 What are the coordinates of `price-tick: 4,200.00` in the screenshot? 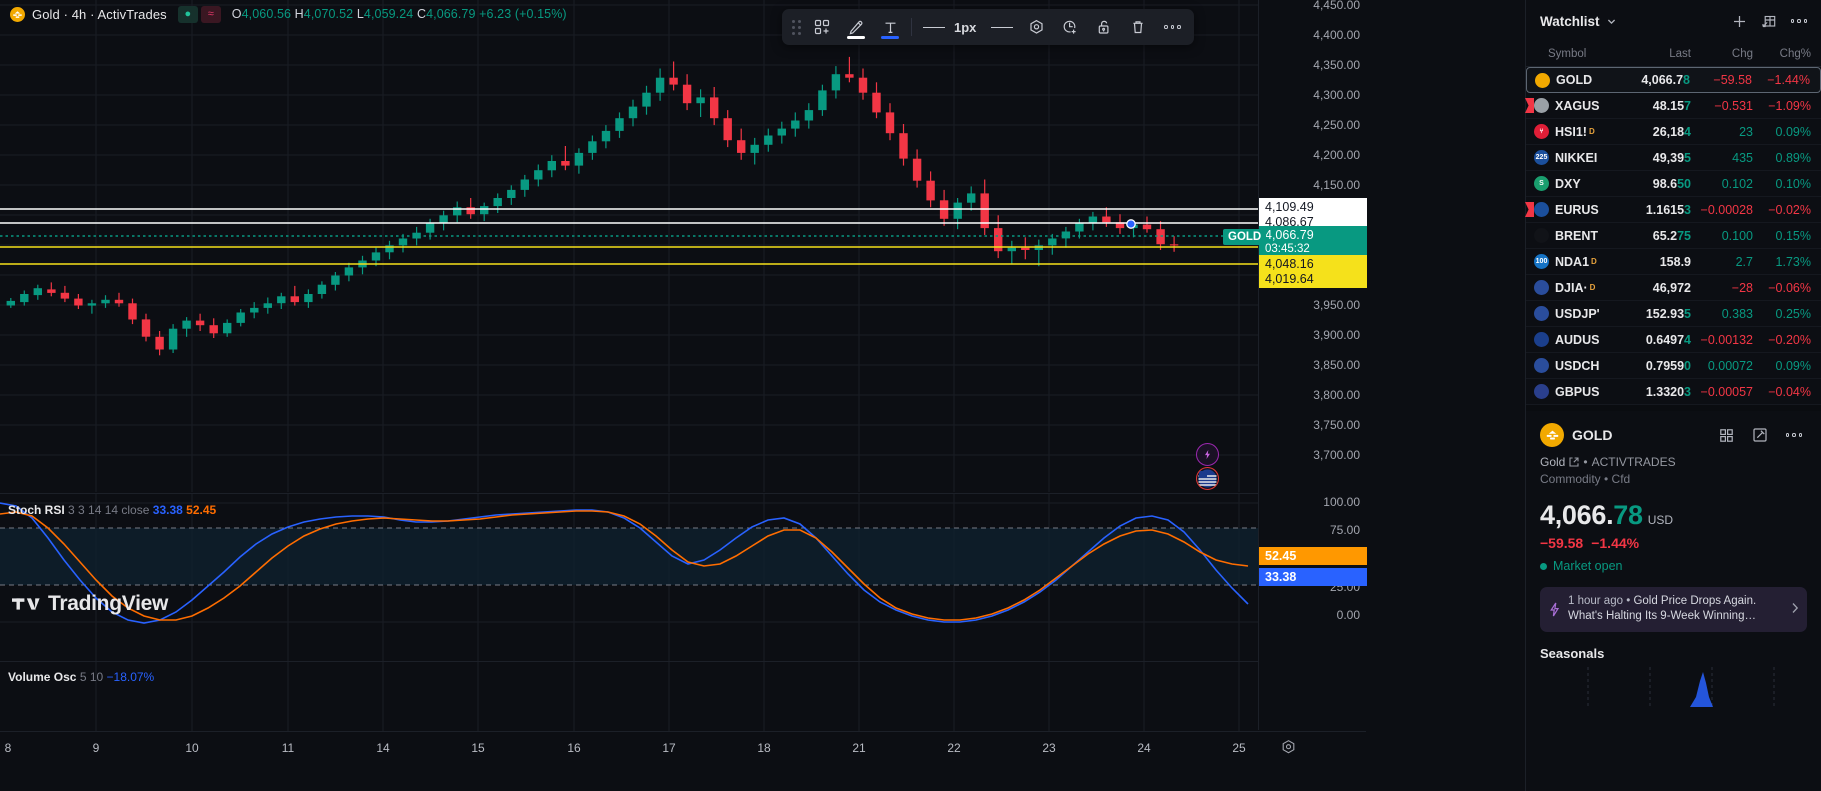 It's located at (1336, 155).